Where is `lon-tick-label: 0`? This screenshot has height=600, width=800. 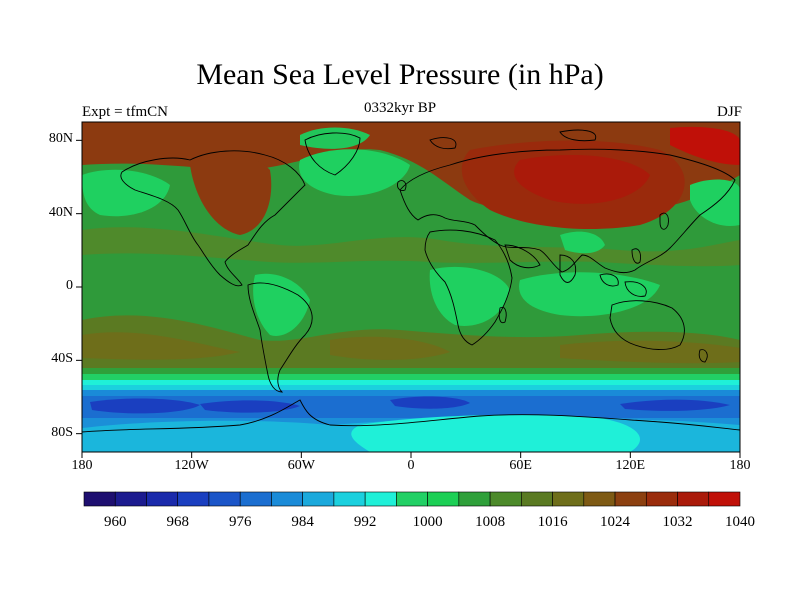 lon-tick-label: 0 is located at coordinates (411, 465).